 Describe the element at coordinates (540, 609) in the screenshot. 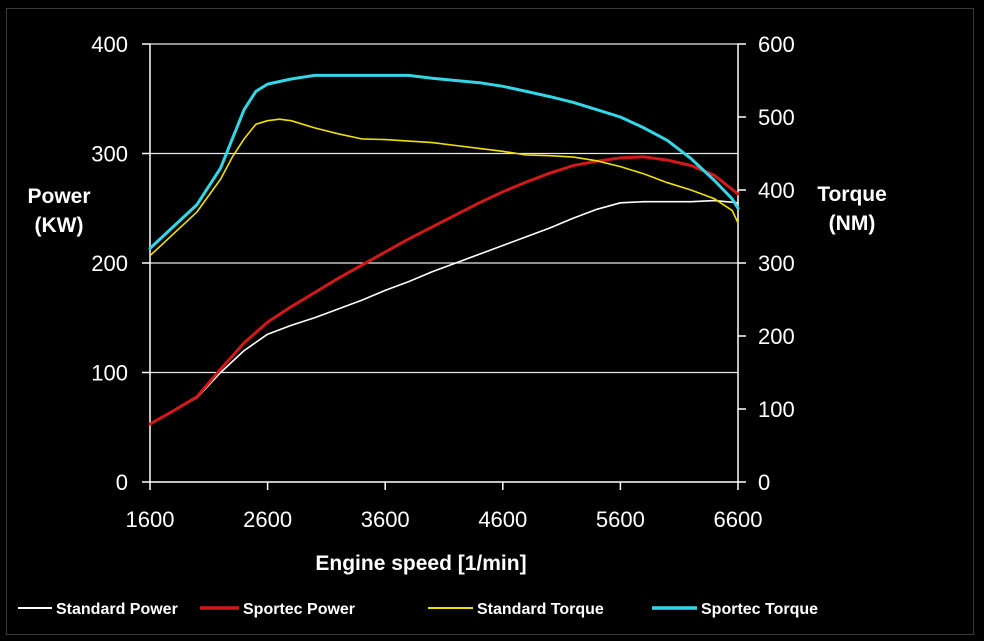

I see `legend-label-standard-torque: Standard Torque` at that location.